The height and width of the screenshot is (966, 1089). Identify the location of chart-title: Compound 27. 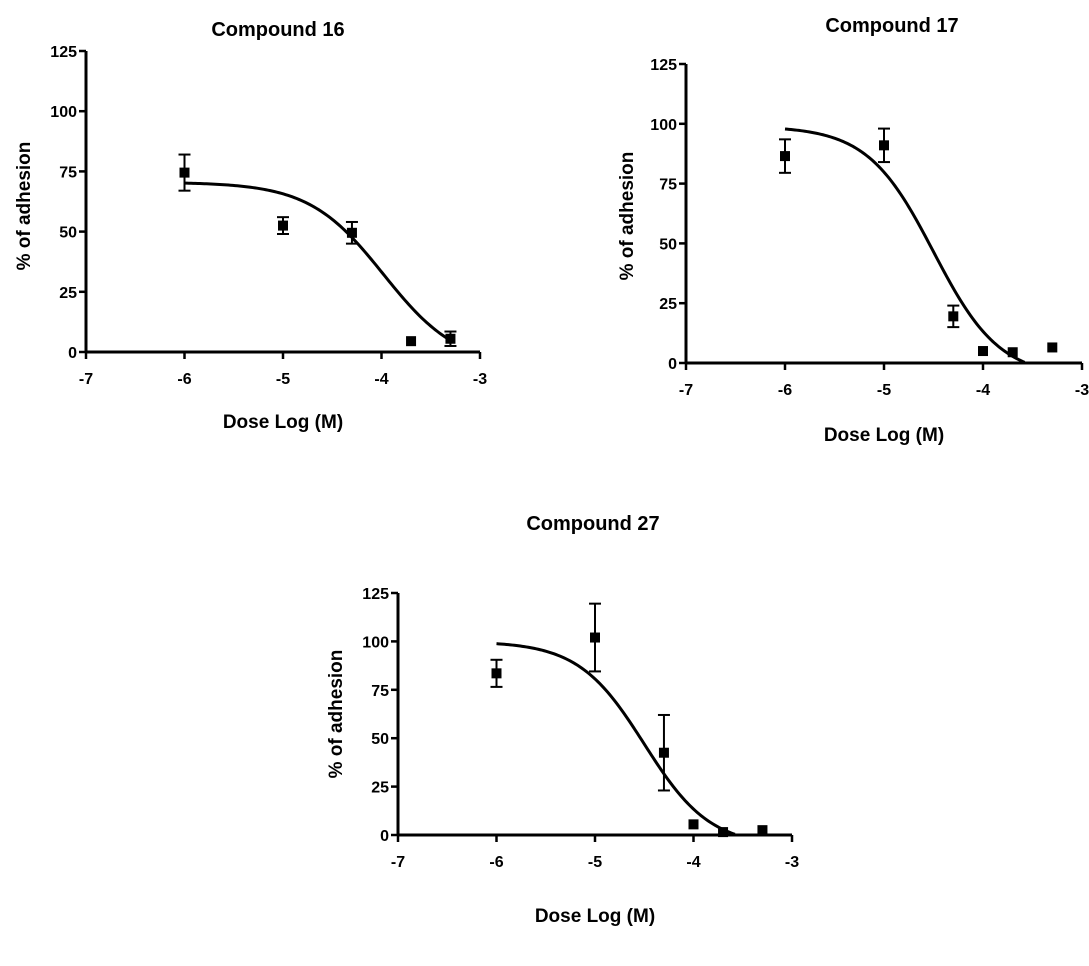
(592, 524).